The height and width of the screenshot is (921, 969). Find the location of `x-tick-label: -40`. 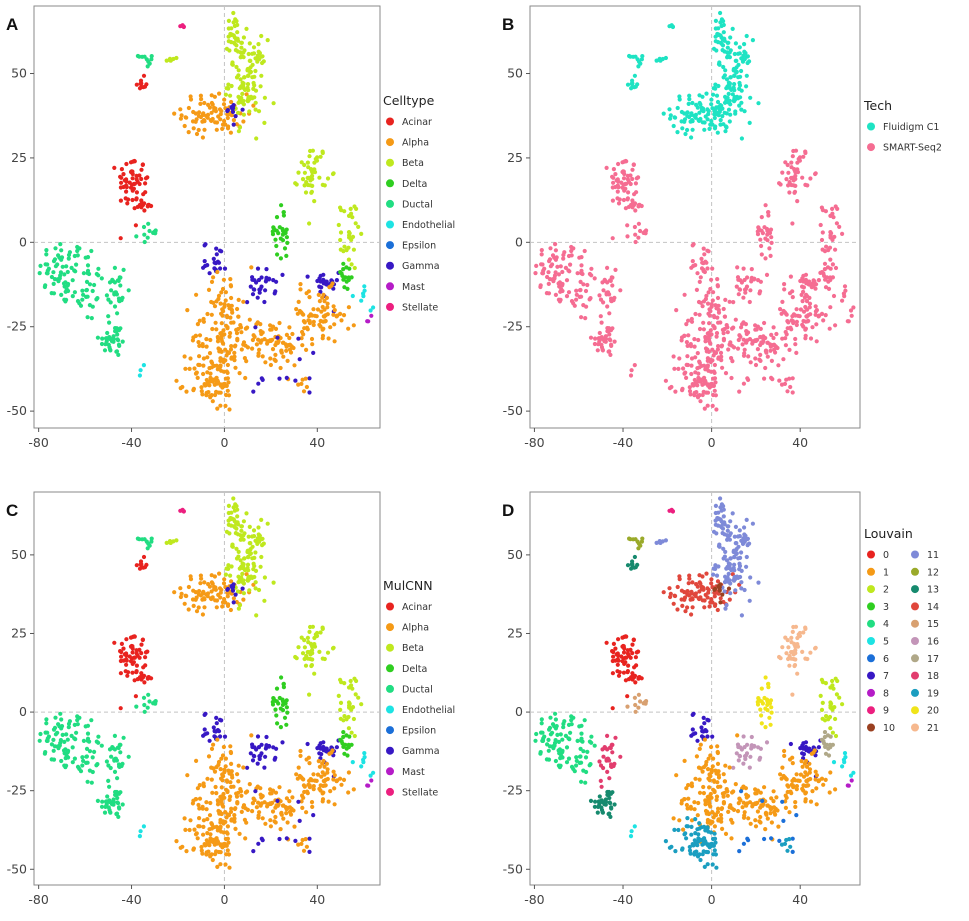

x-tick-label: -40 is located at coordinates (131, 442).